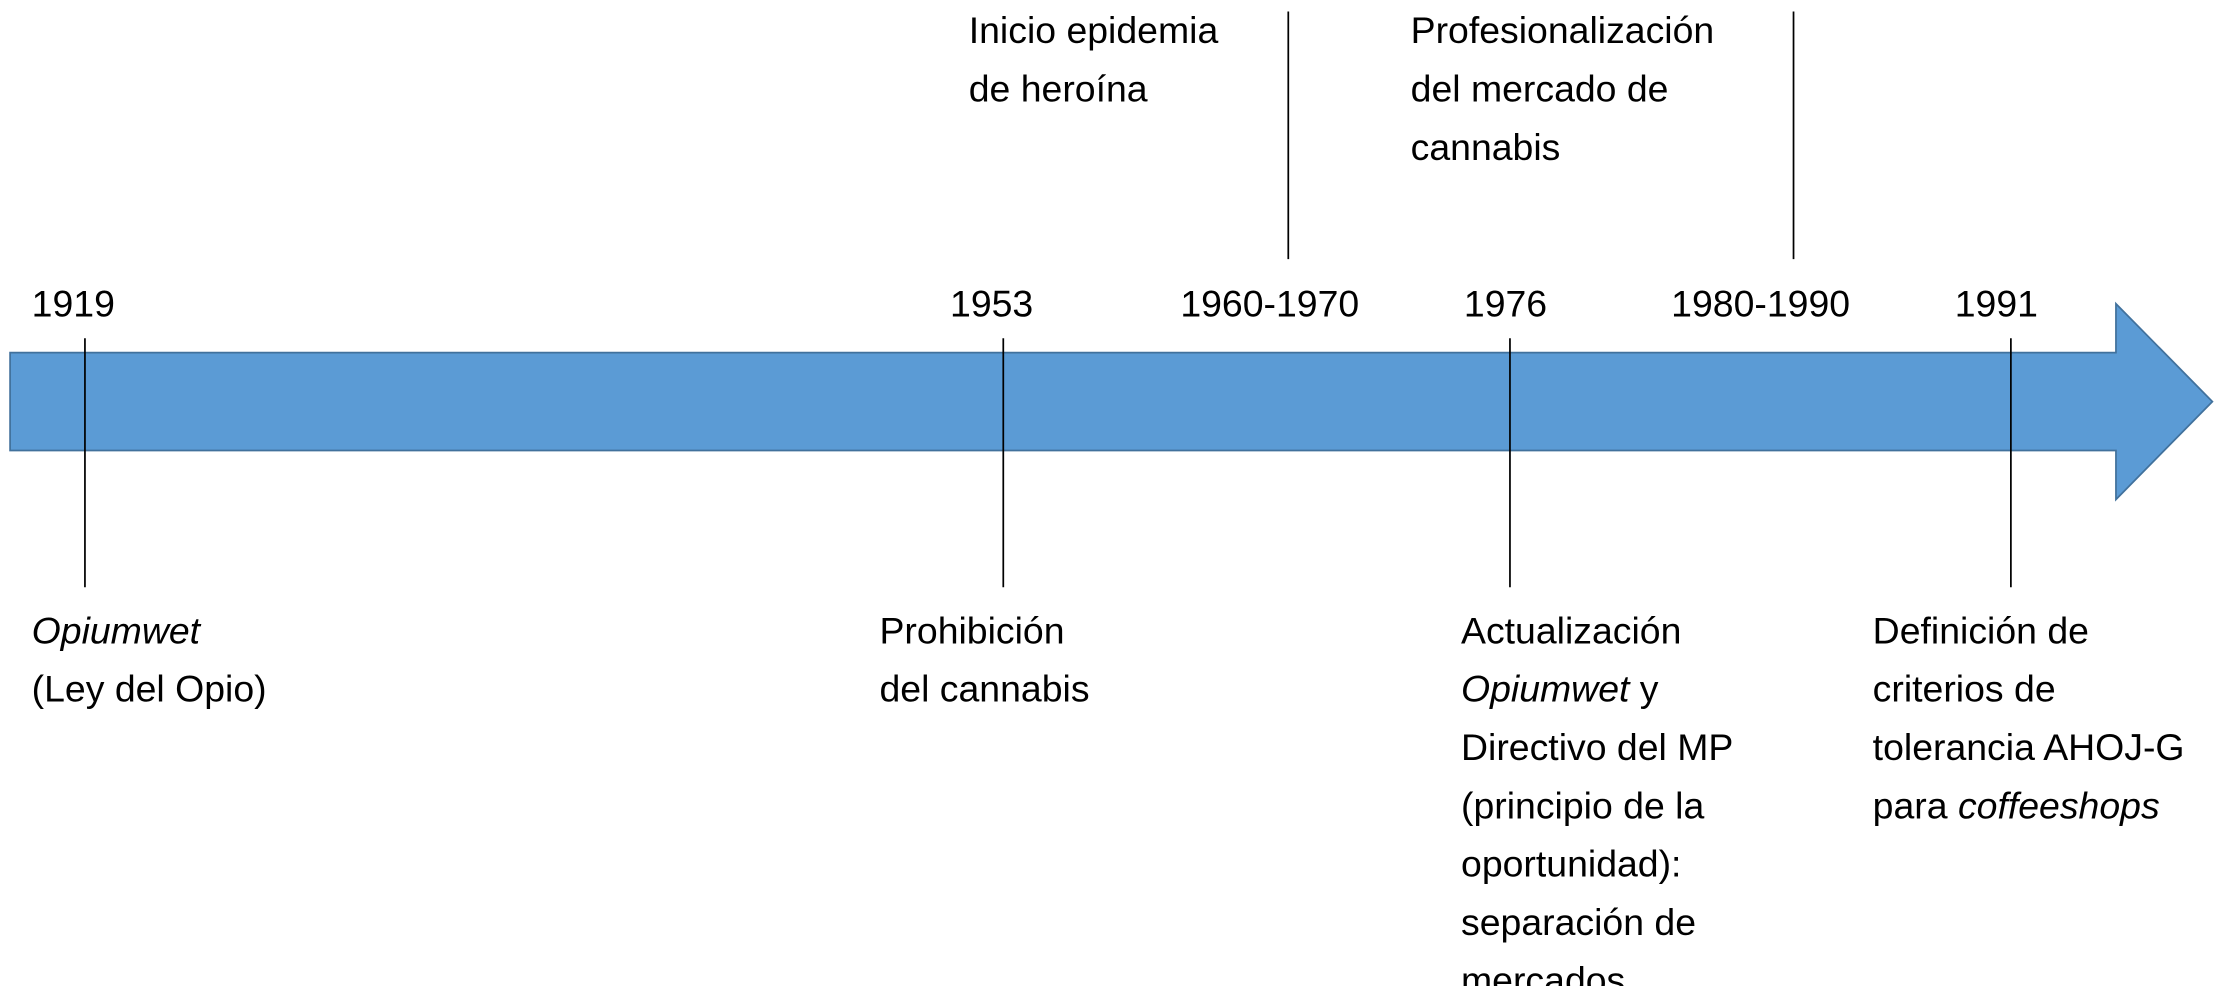 The height and width of the screenshot is (986, 2234). I want to click on label-text: tolerancia AHOJ-G, so click(2029, 747).